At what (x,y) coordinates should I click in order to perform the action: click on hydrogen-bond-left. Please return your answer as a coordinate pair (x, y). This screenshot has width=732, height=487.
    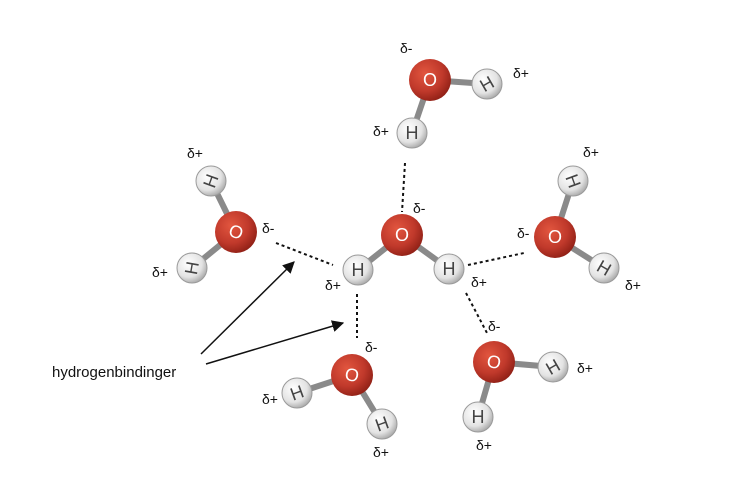
    Looking at the image, I should click on (304, 254).